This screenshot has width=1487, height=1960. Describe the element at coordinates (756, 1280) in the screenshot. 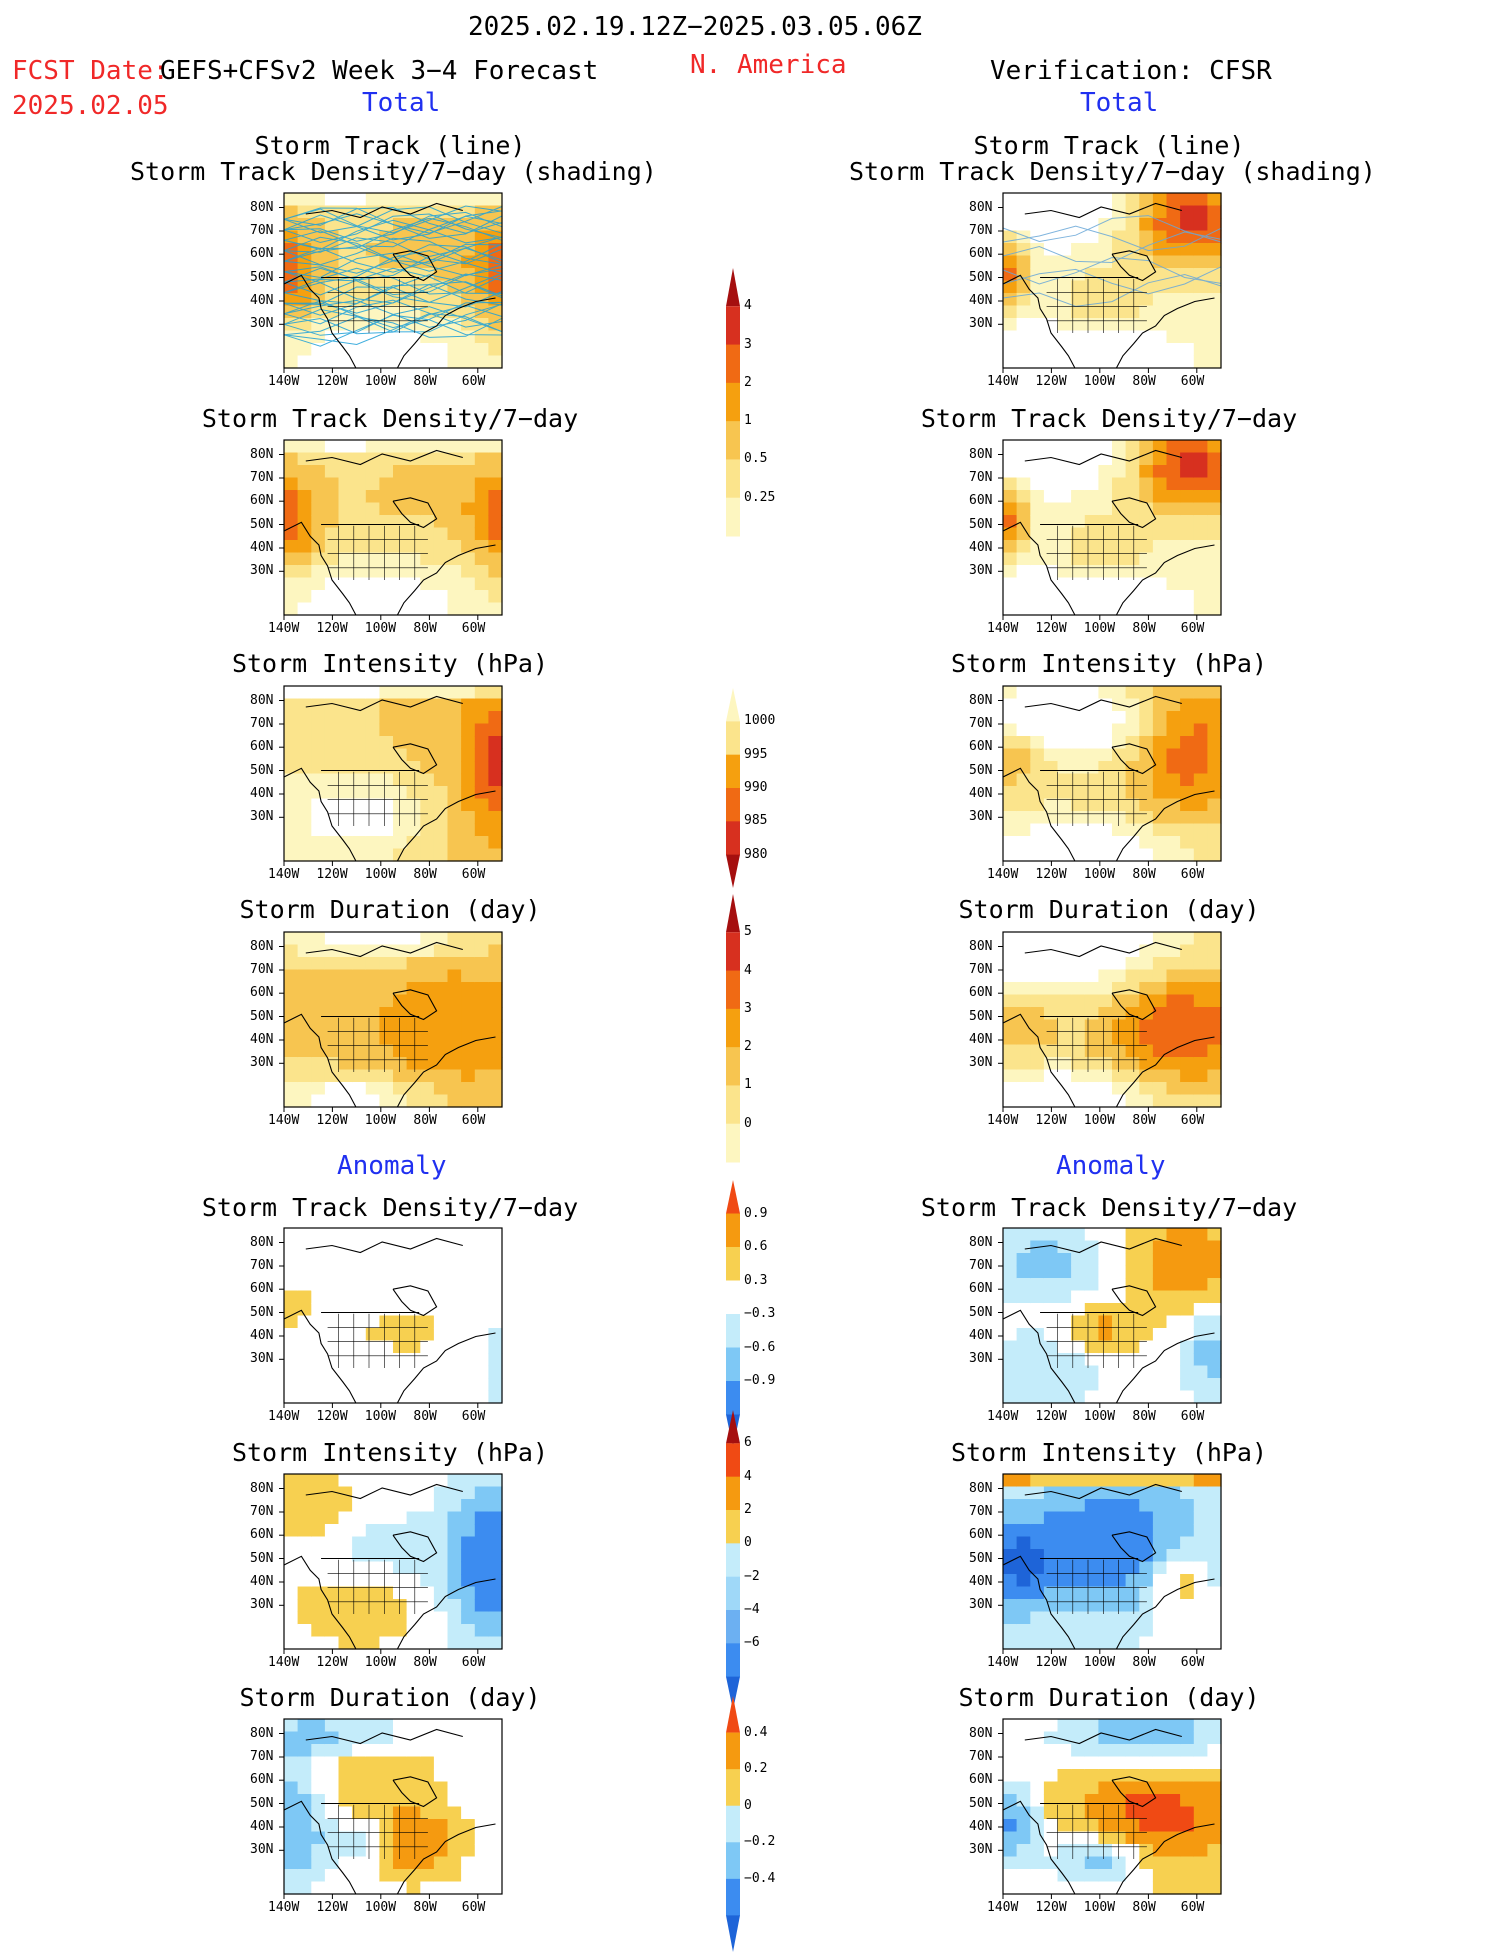

I see `colorbar-label: 0.3` at that location.